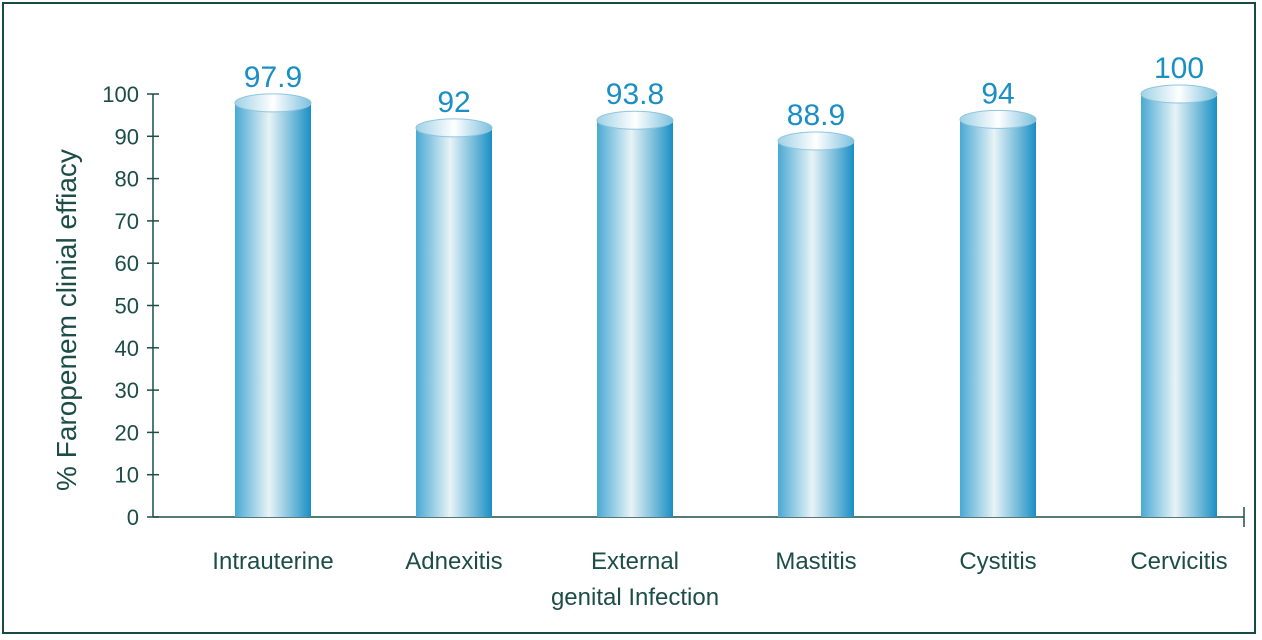  What do you see at coordinates (127, 432) in the screenshot?
I see `y-tick-label: 20` at bounding box center [127, 432].